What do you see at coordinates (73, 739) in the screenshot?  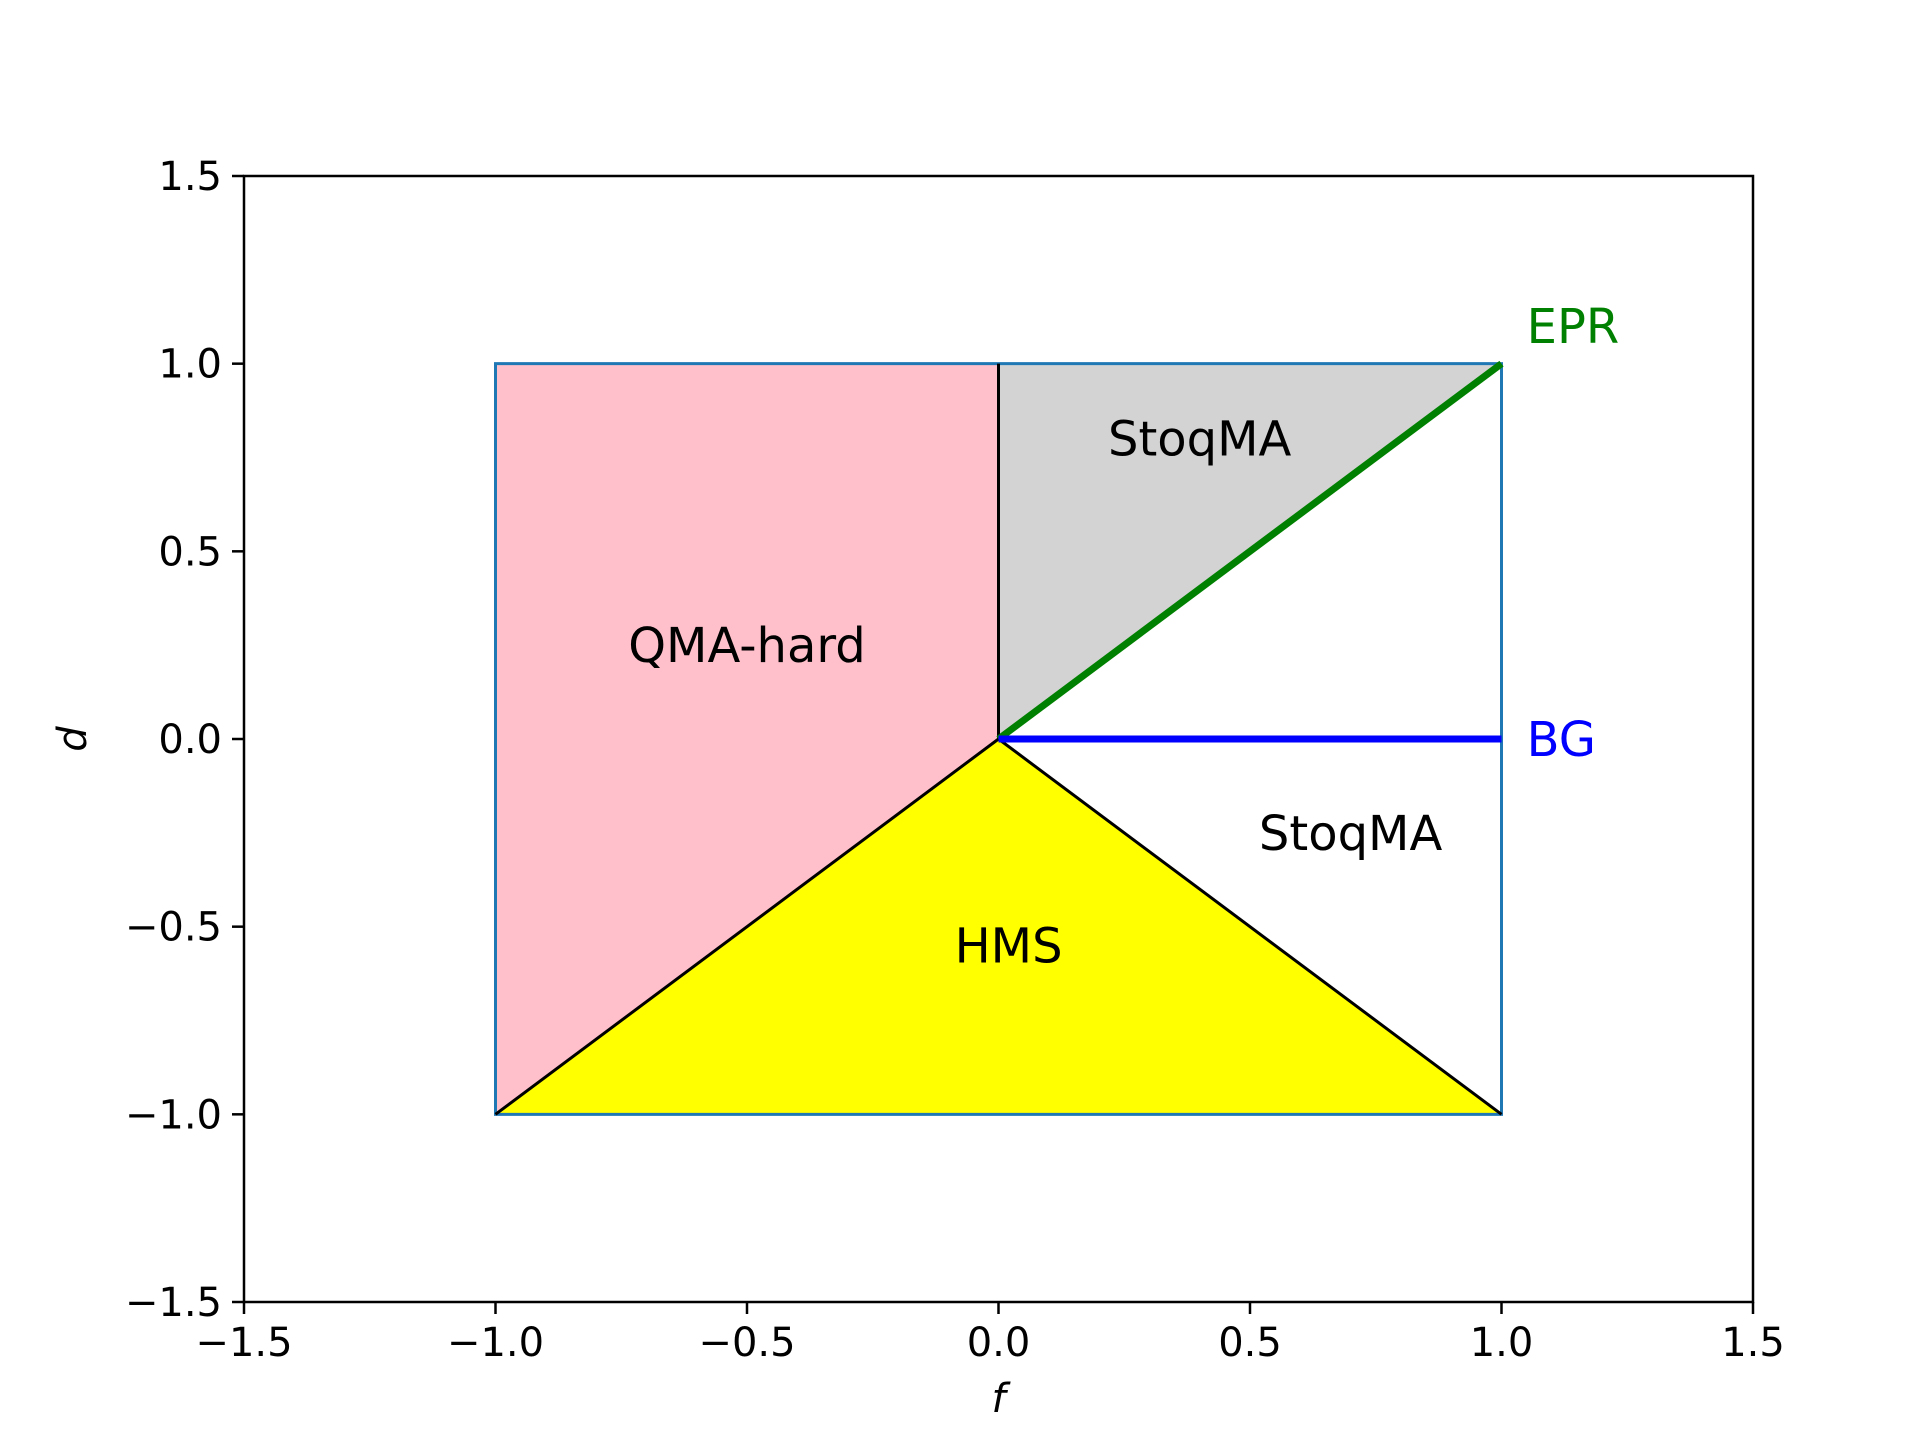 I see `y-axis-label: d` at bounding box center [73, 739].